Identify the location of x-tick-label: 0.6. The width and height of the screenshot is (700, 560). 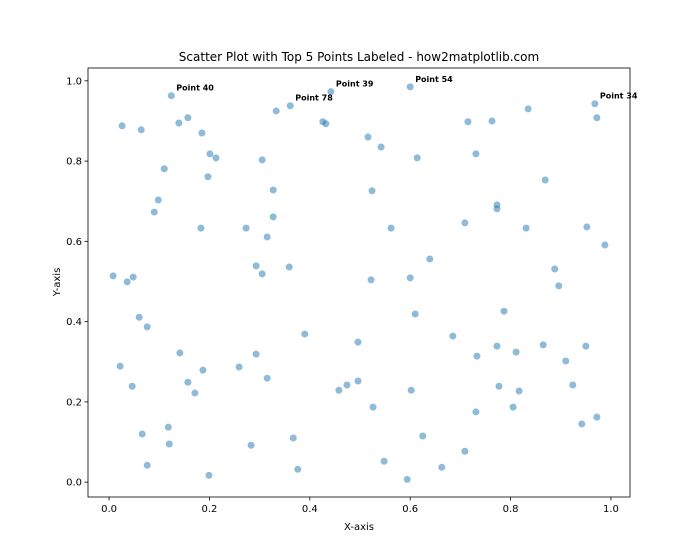
(410, 509).